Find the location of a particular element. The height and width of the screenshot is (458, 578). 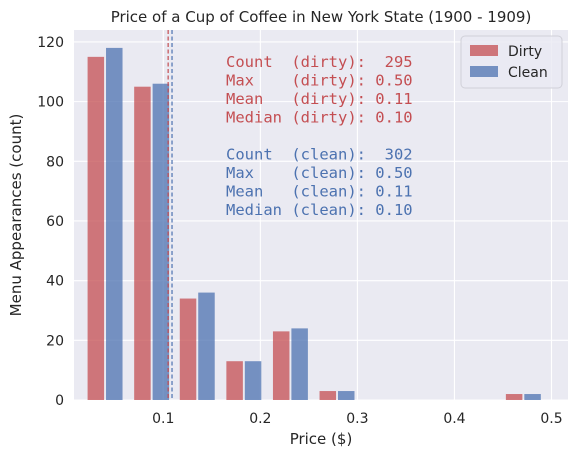

legend: Dirty Clean is located at coordinates (511, 62).